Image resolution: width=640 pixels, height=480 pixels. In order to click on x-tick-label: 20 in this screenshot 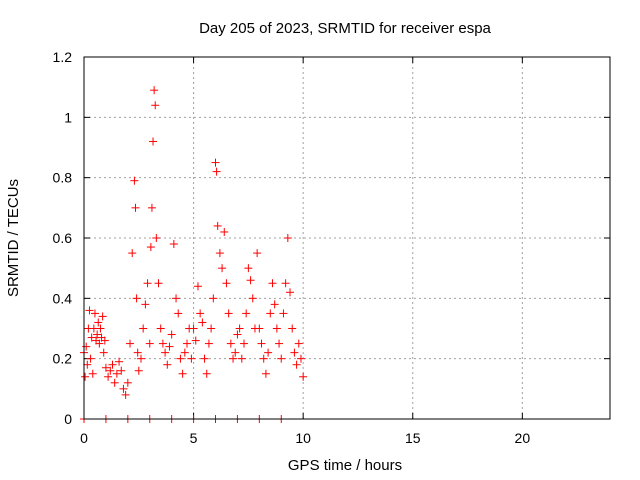, I will do `click(523, 438)`.